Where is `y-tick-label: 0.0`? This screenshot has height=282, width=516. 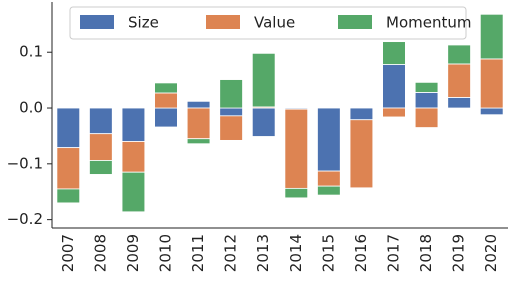
y-tick-label: 0.0 is located at coordinates (31, 108).